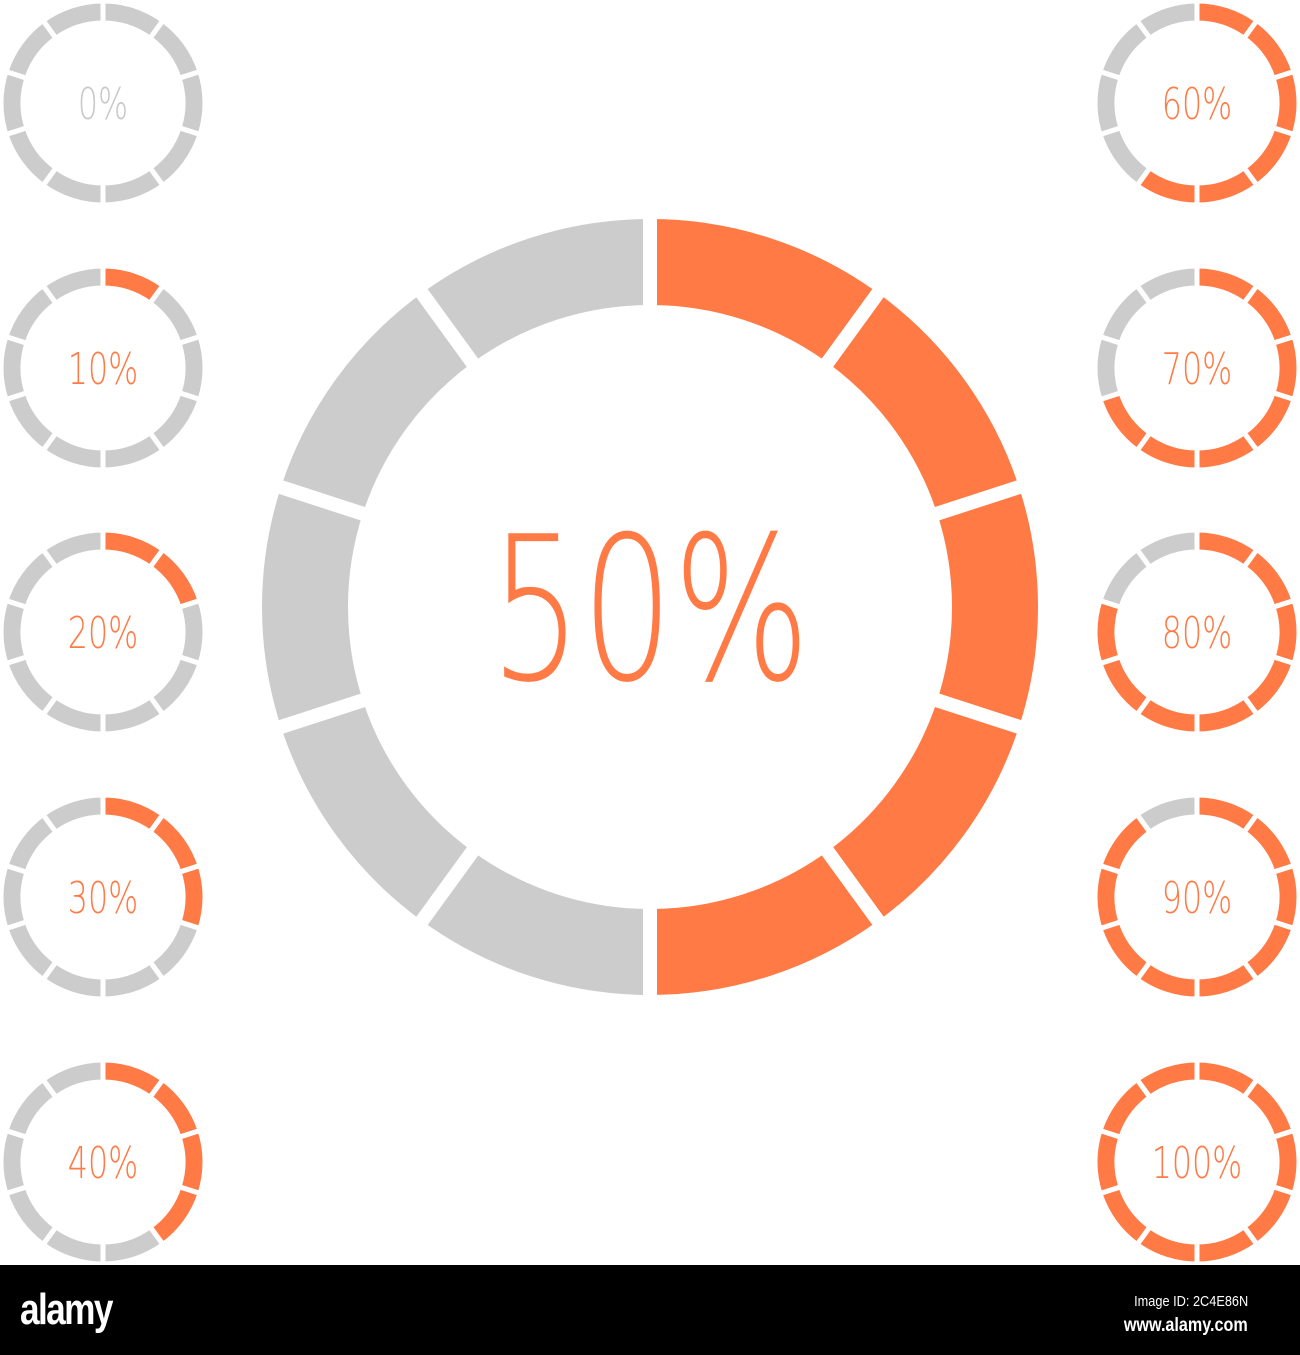 The width and height of the screenshot is (1300, 1355). I want to click on percent-label: 30%, so click(103, 899).